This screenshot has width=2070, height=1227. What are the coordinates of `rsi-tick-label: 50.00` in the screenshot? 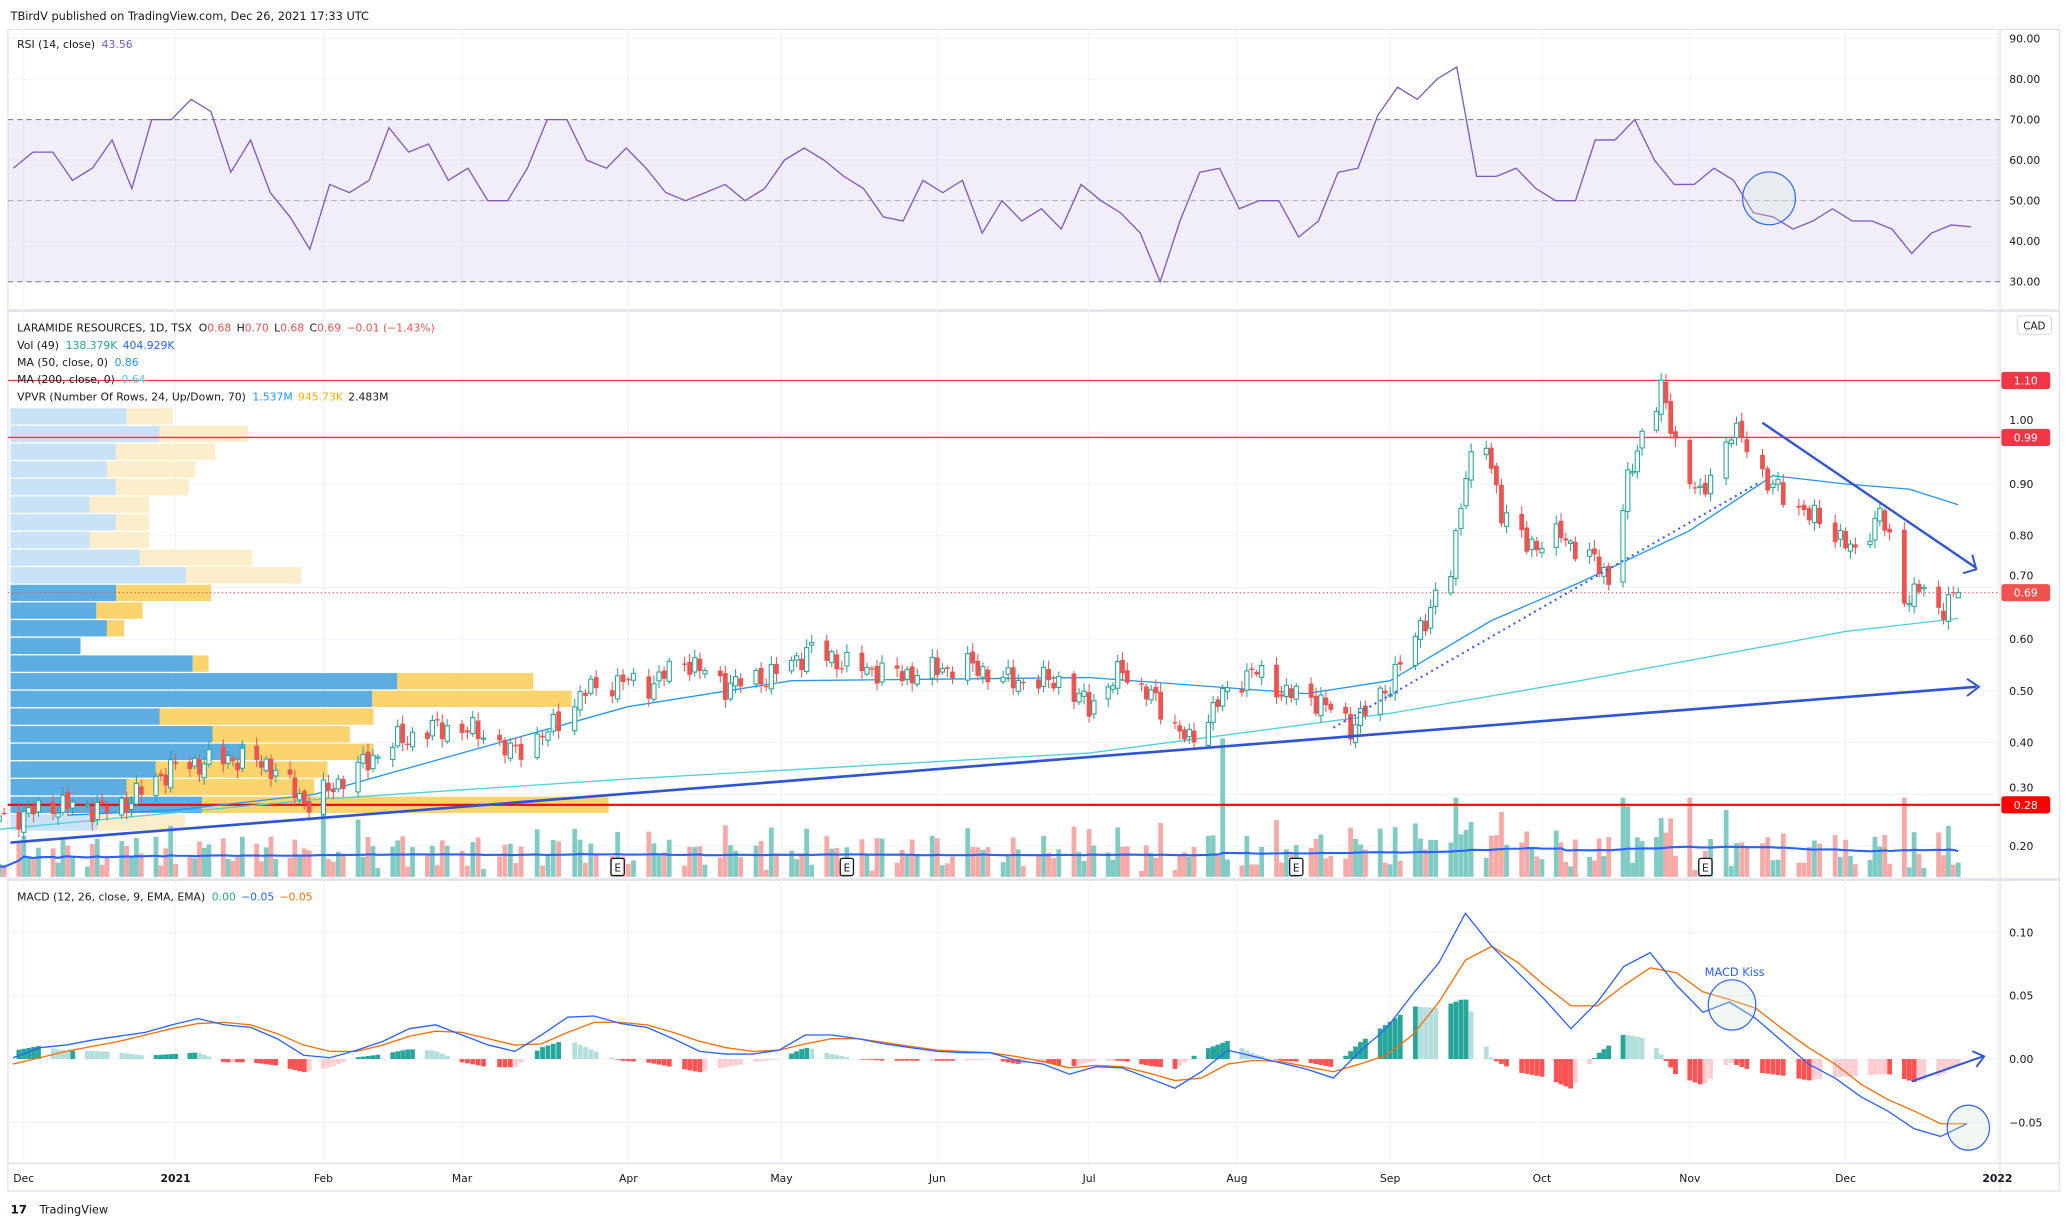 It's located at (2024, 201).